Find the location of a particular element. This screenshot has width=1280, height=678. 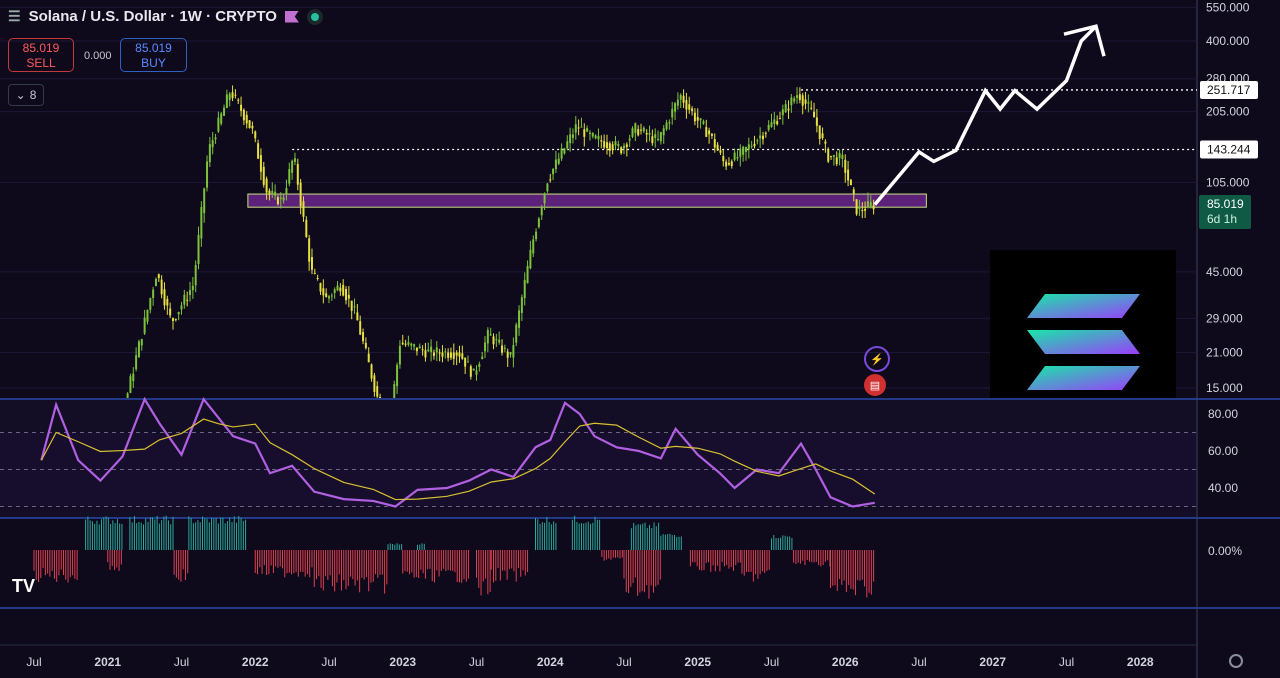

price-axis-label: 15.000 is located at coordinates (1224, 388).